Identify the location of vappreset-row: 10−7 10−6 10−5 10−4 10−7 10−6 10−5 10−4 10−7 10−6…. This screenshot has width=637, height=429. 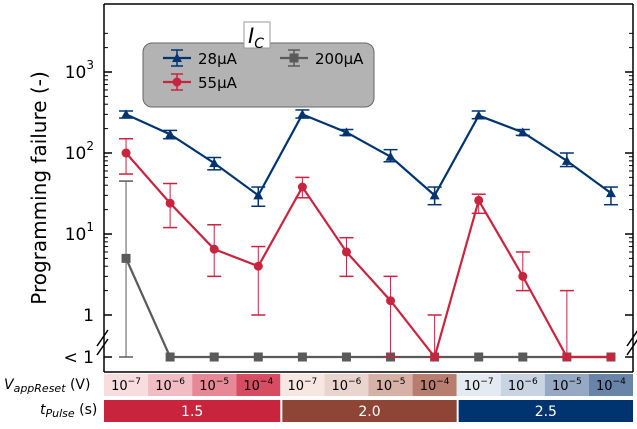
(368, 385).